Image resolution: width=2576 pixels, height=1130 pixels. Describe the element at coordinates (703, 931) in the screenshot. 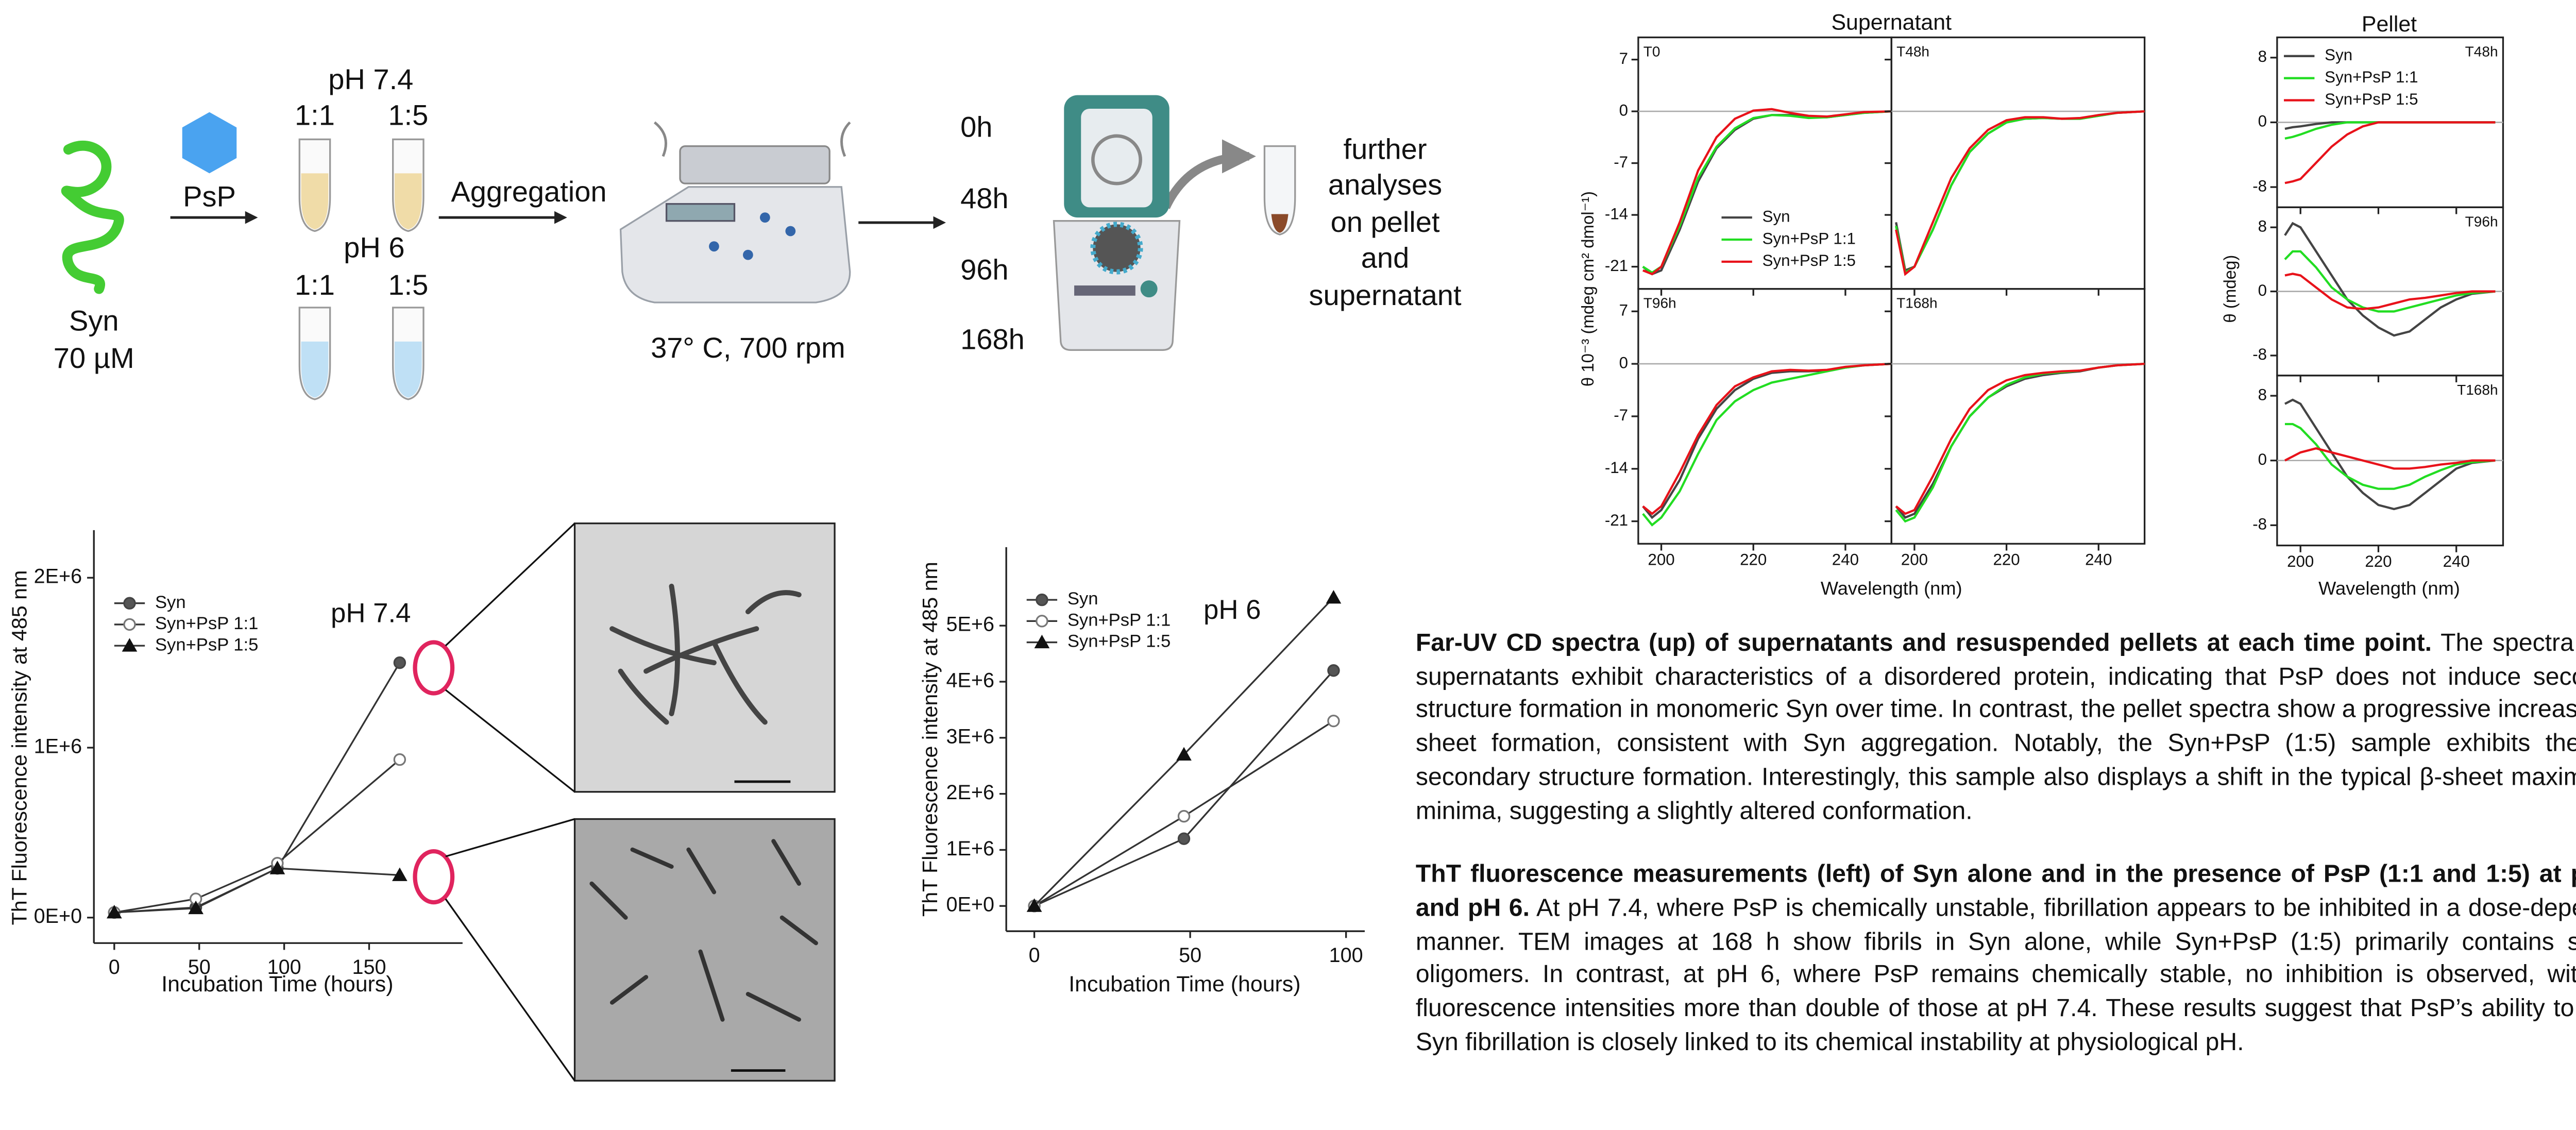

I see `oligomer` at that location.